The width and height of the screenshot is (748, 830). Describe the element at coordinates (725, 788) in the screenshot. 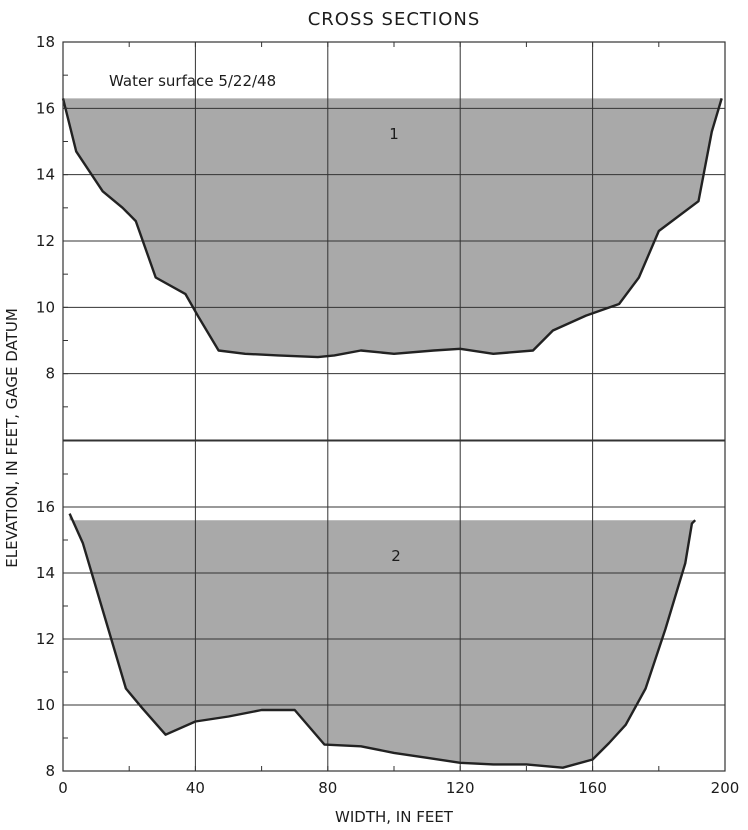

I see `x-tick-label: 200` at that location.